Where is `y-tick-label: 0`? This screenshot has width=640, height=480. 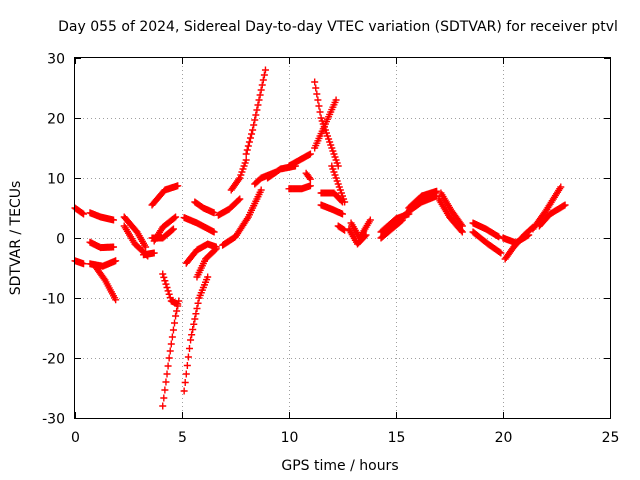
y-tick-label: 0 is located at coordinates (60, 240).